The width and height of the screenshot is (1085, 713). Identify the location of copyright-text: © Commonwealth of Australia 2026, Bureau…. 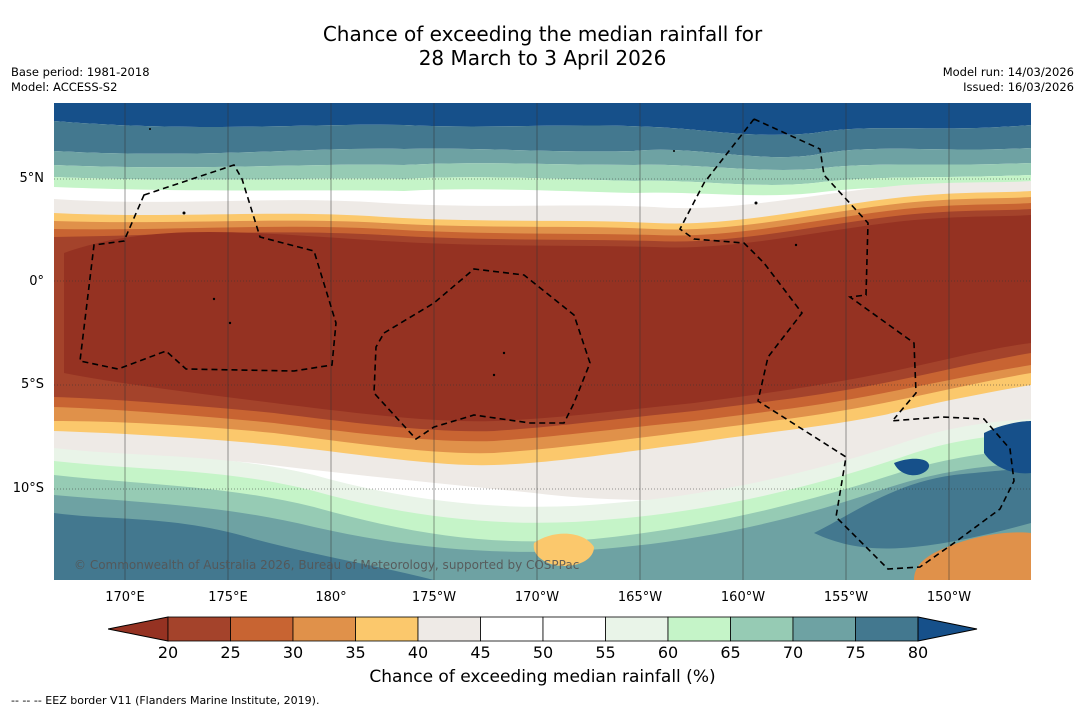
(327, 565).